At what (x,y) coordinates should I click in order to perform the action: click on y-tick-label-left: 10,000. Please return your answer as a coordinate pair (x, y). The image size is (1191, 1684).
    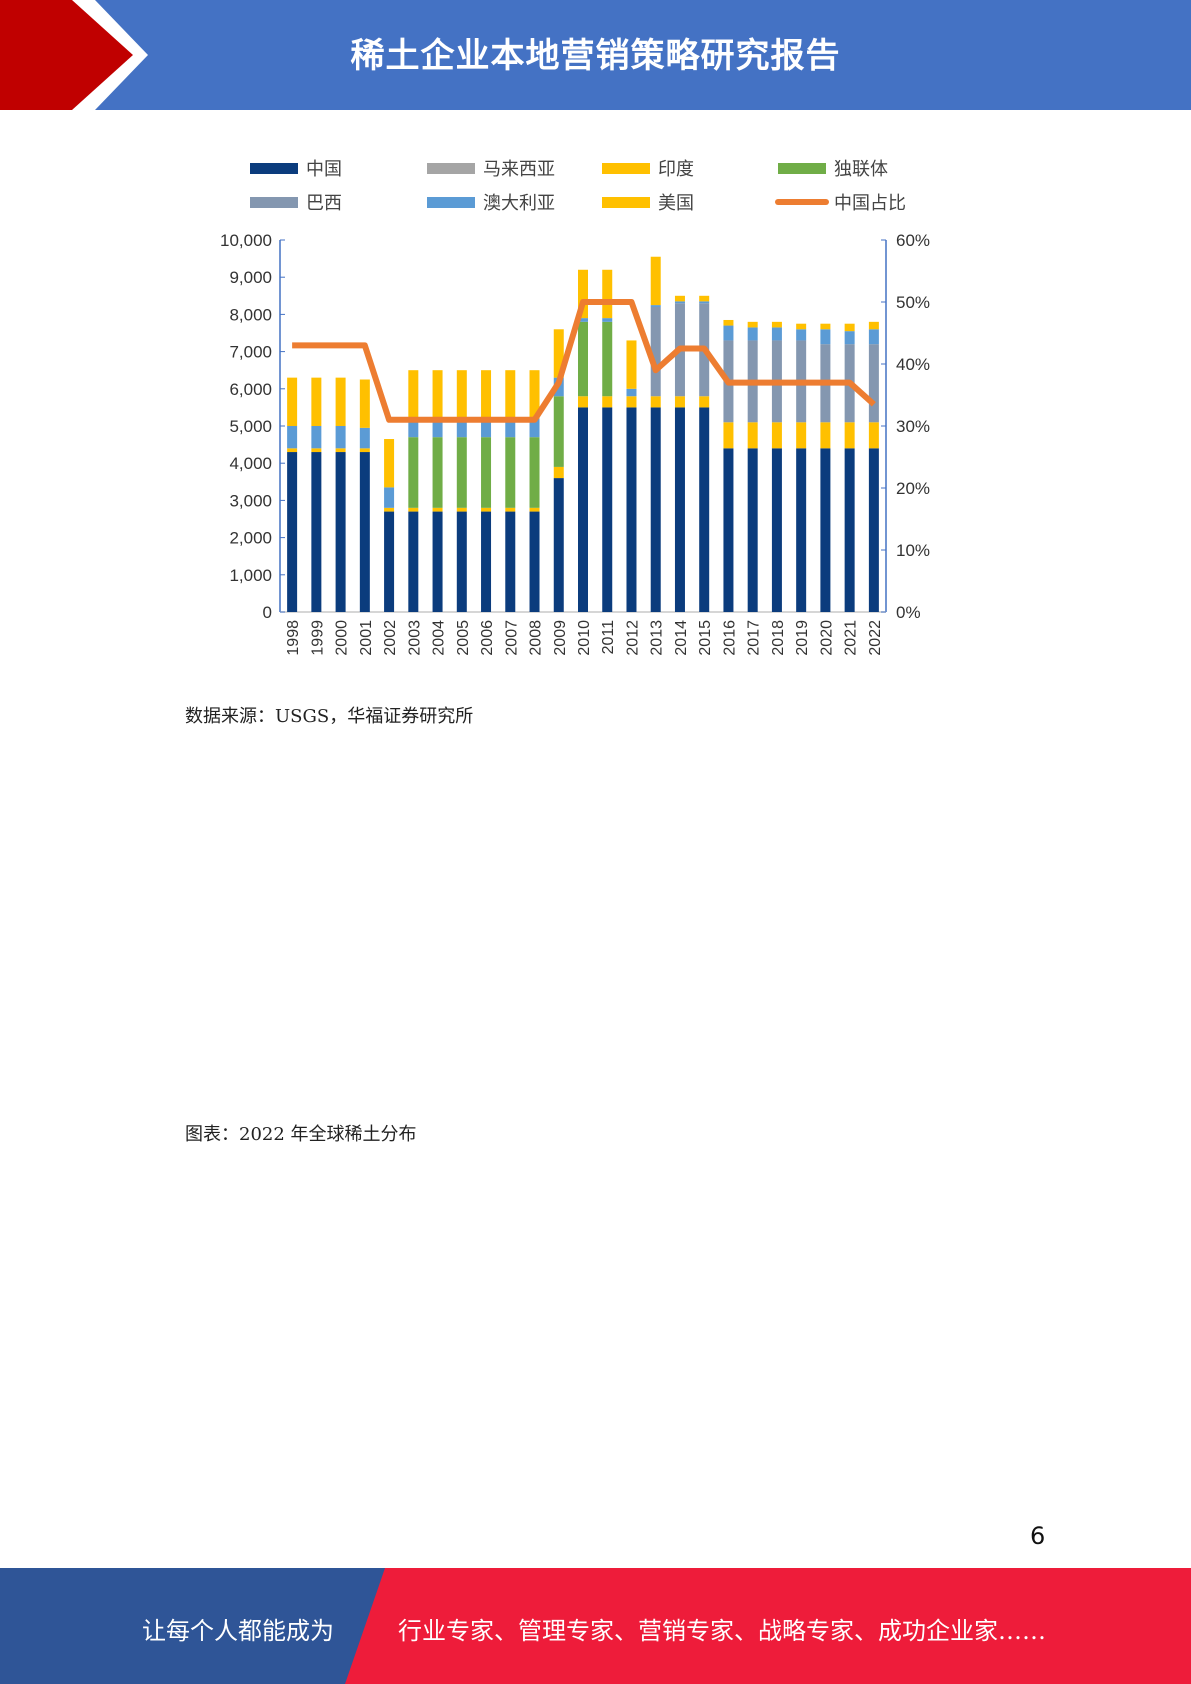
    Looking at the image, I should click on (246, 240).